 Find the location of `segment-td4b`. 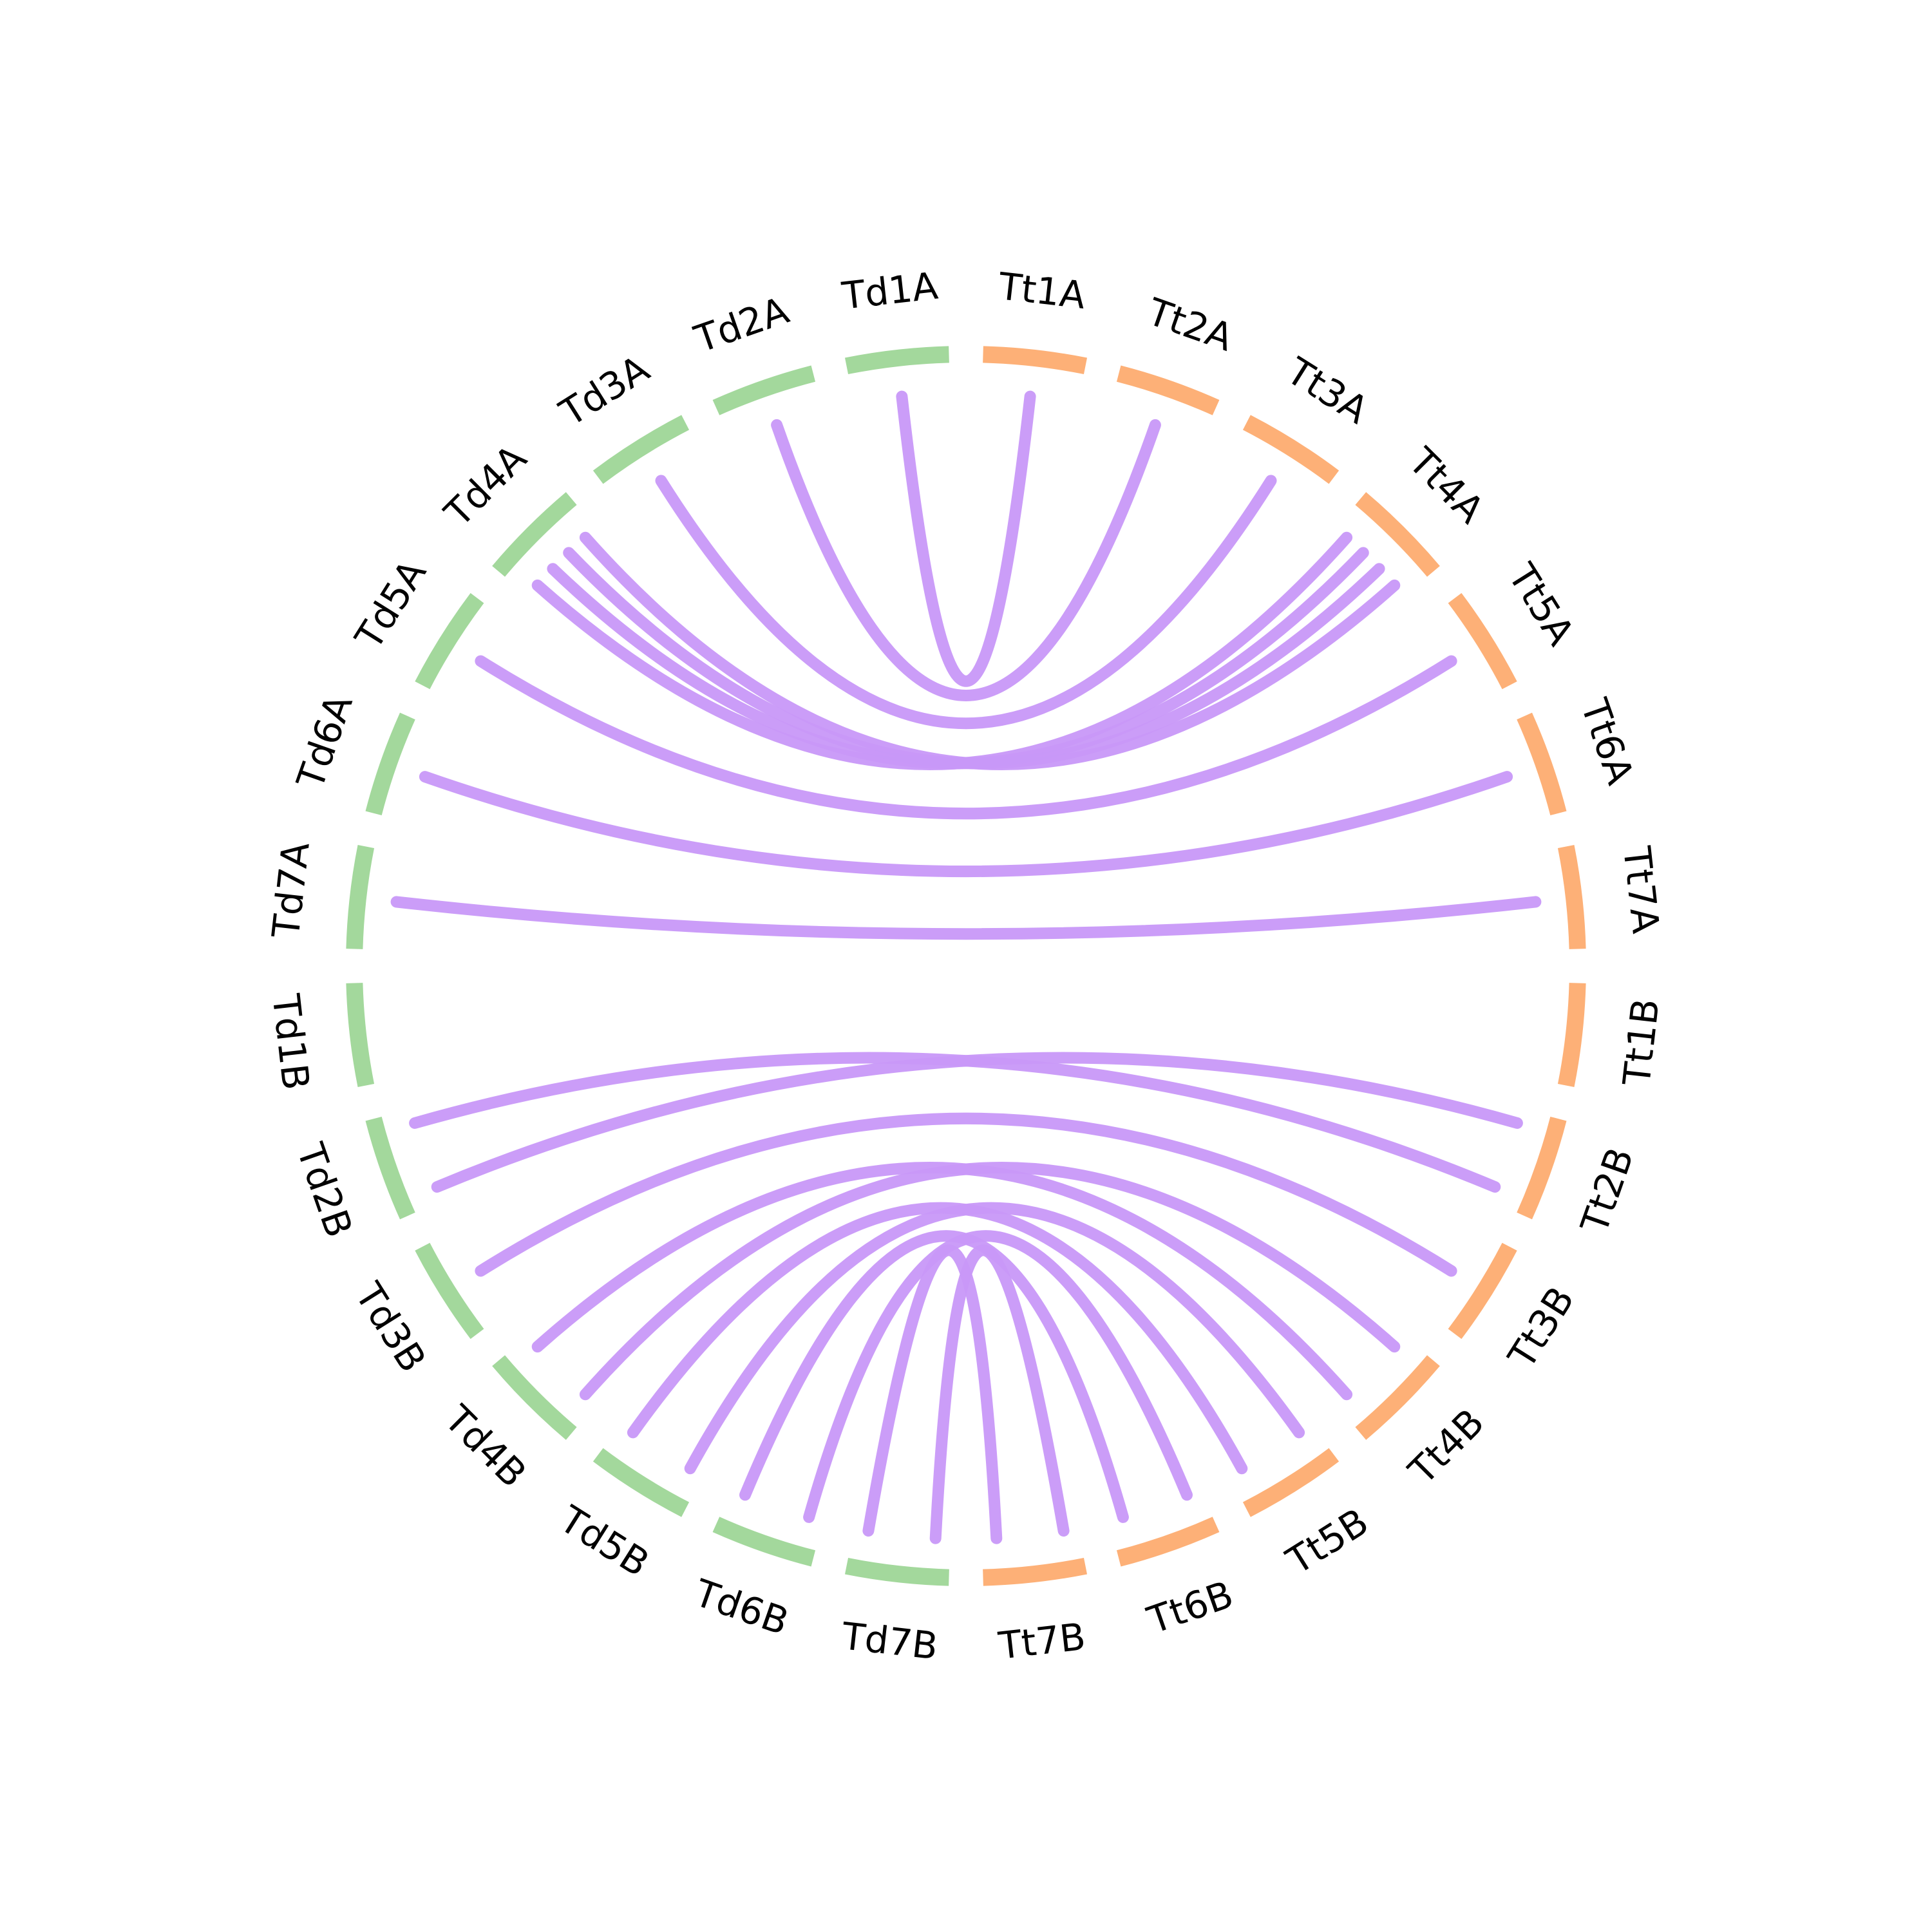

segment-td4b is located at coordinates (534, 1397).